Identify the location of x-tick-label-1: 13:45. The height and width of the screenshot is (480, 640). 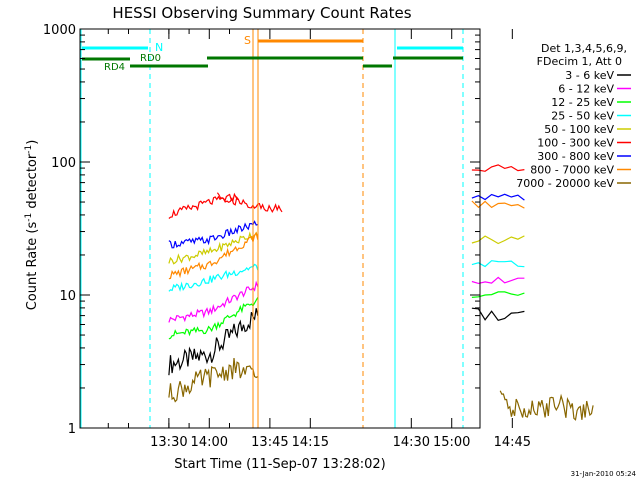
(269, 442).